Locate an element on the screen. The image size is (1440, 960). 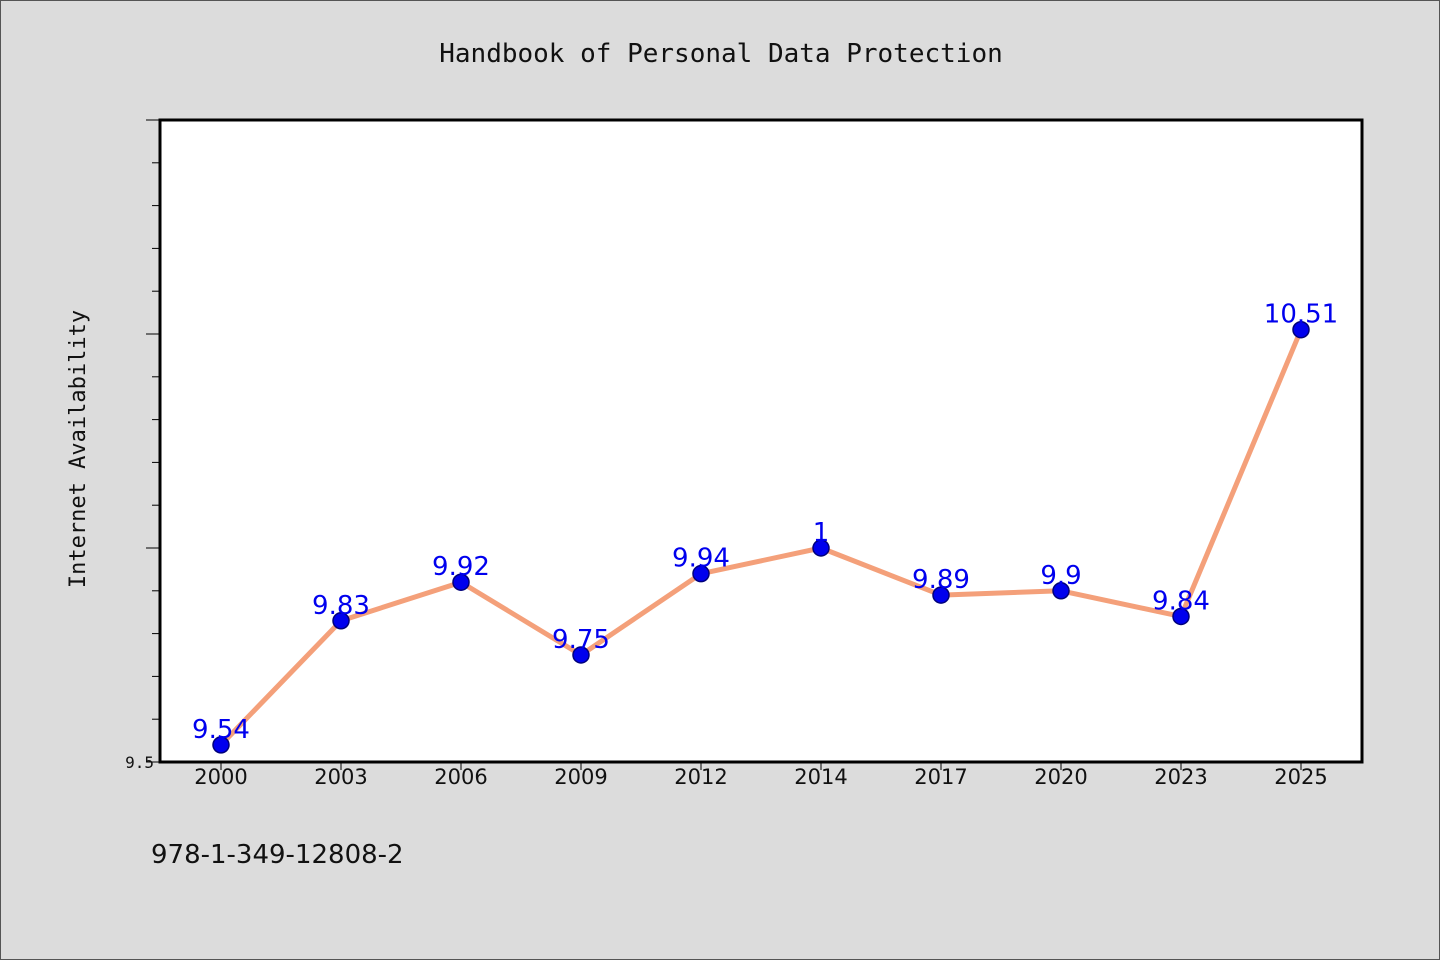
chart-title: Handbook of Personal Data Protection is located at coordinates (721, 54).